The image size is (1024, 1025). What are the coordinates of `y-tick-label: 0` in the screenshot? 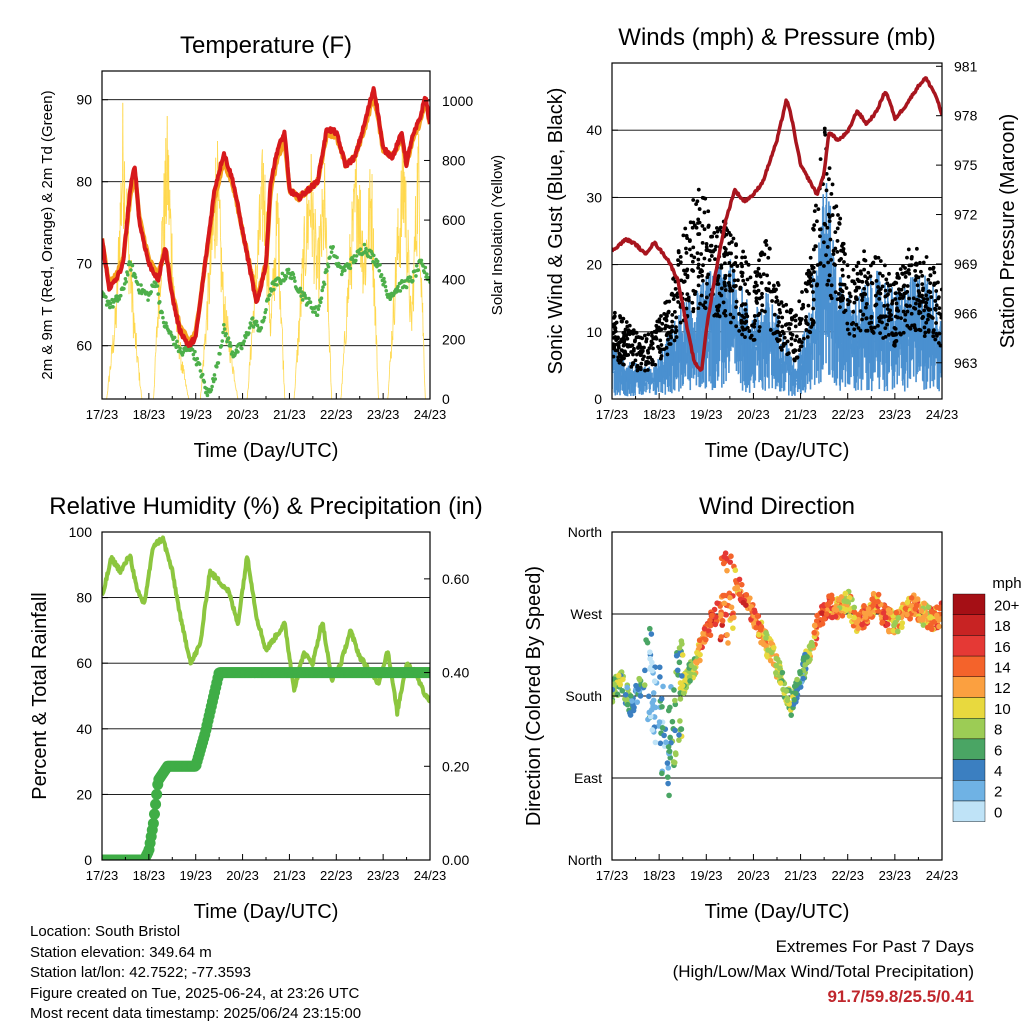 It's located at (88, 860).